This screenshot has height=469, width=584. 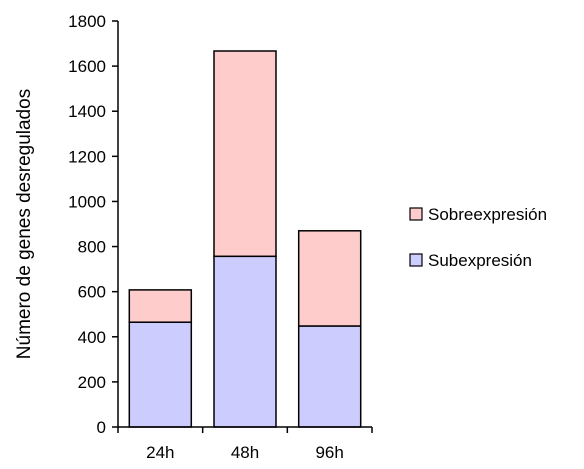 What do you see at coordinates (480, 260) in the screenshot?
I see `legend-label: Subexpresión` at bounding box center [480, 260].